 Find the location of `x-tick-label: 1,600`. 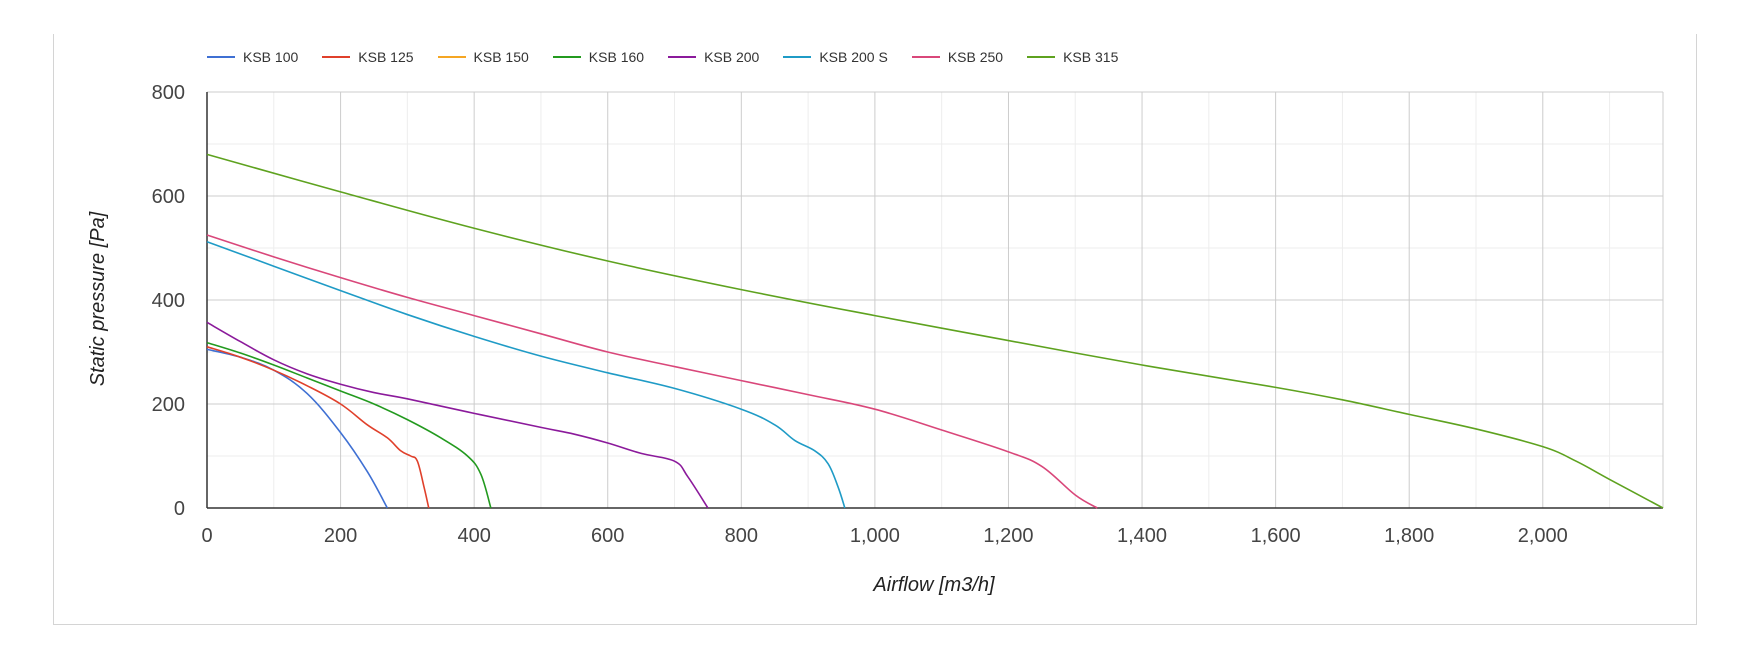

x-tick-label: 1,600 is located at coordinates (1276, 536).